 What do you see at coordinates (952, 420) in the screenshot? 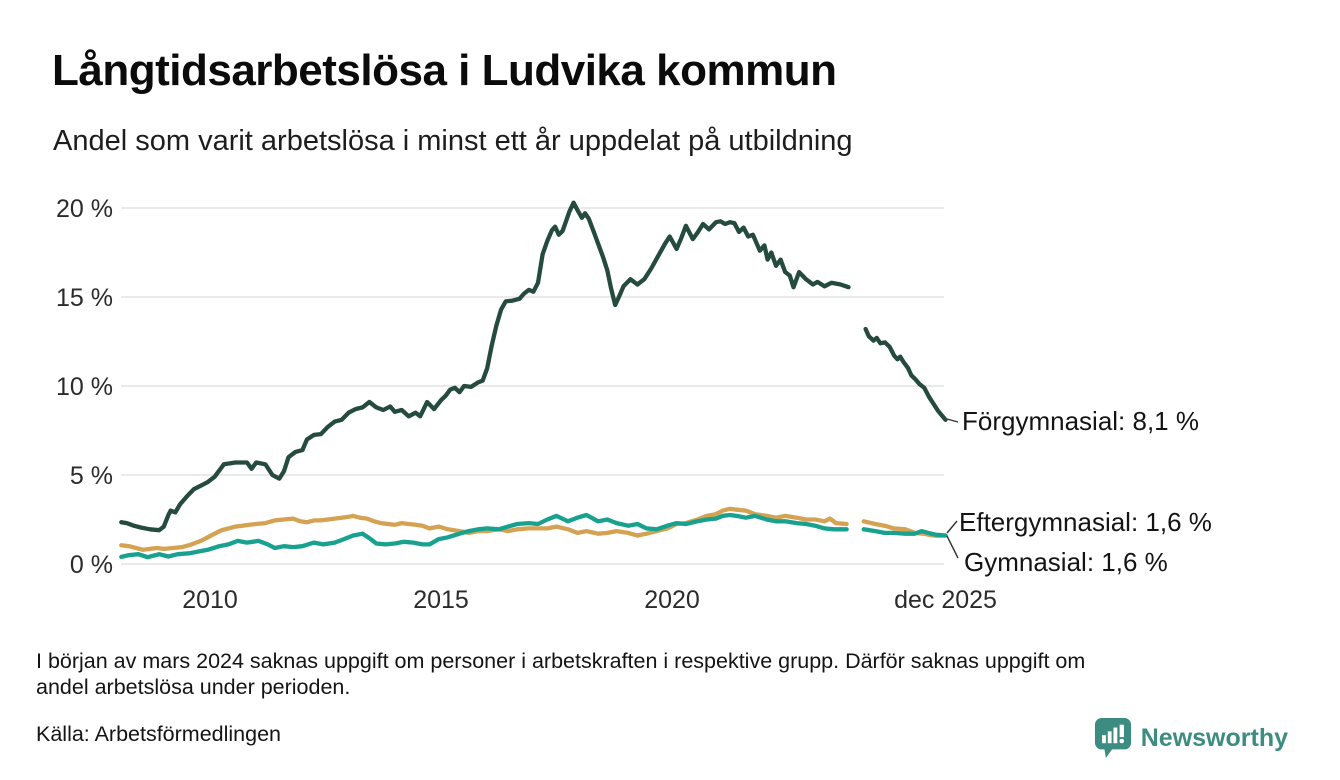
I see `connector-forgymnasial` at bounding box center [952, 420].